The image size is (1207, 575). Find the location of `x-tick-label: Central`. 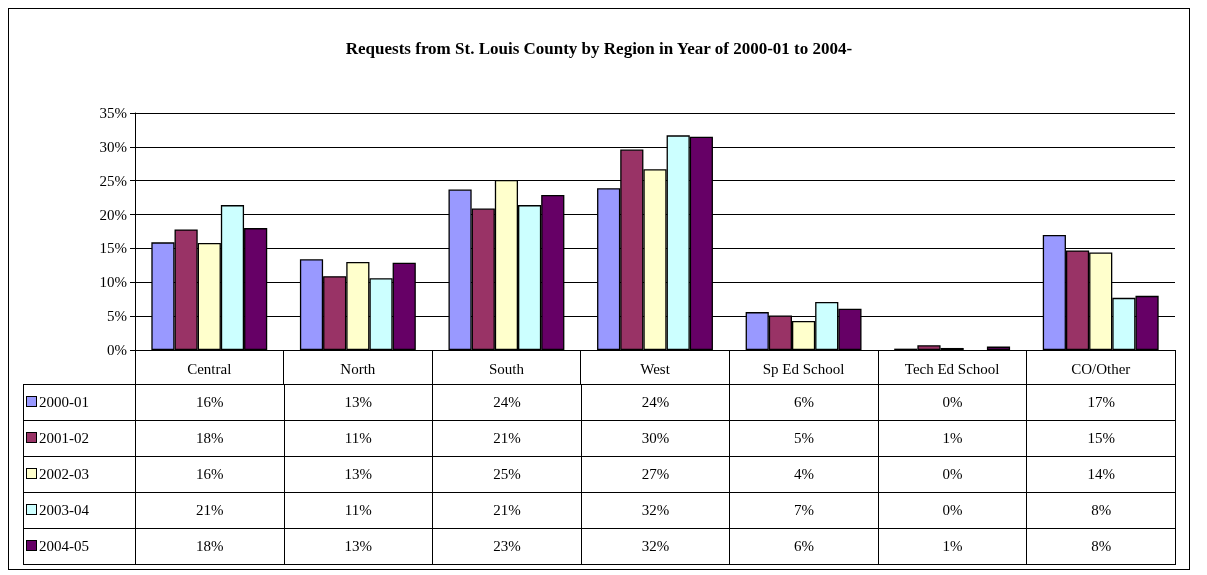

x-tick-label: Central is located at coordinates (209, 368).